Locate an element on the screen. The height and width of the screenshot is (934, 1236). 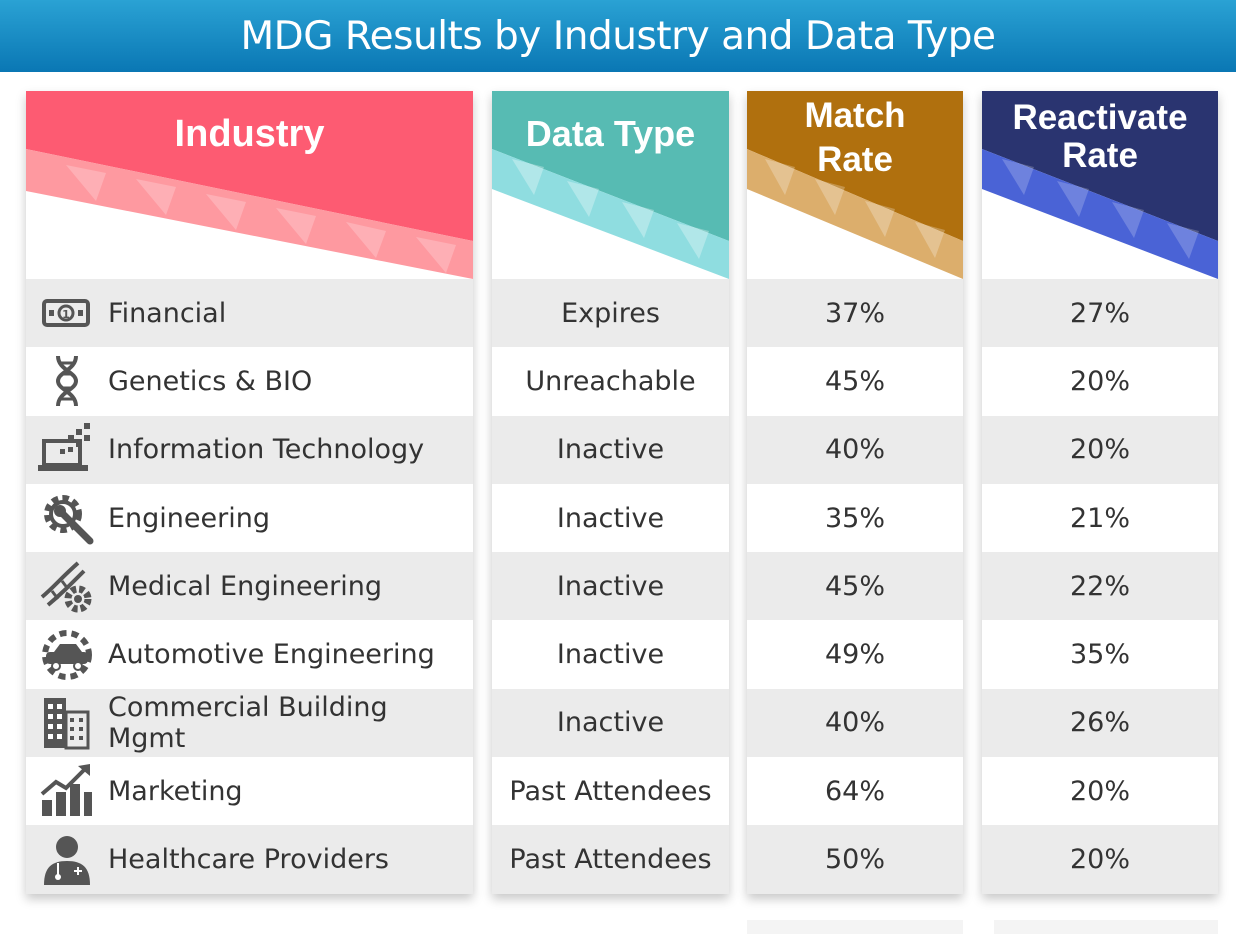
match-rate-header: Match Rate is located at coordinates (855, 185).